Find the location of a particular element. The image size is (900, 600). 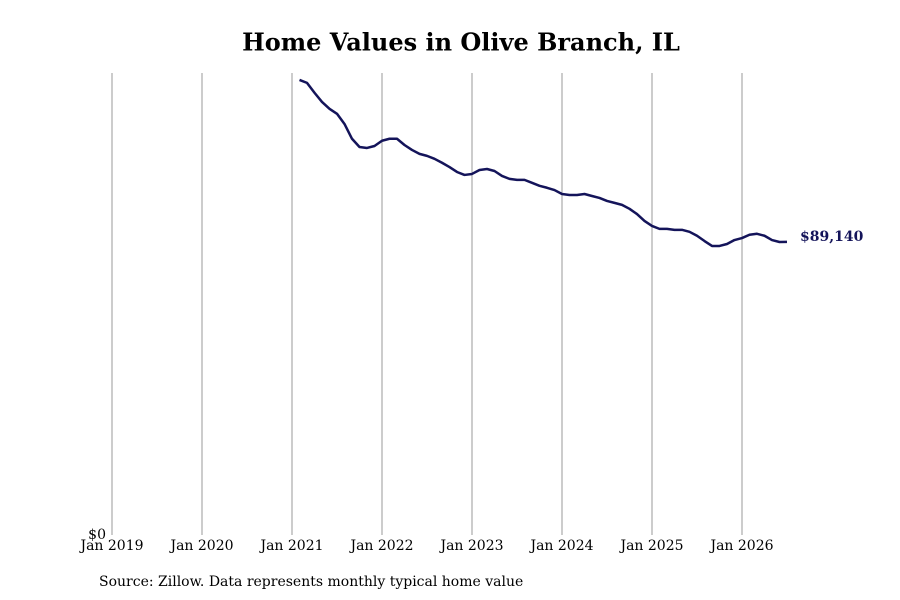

value-label: $89,140 is located at coordinates (832, 237).